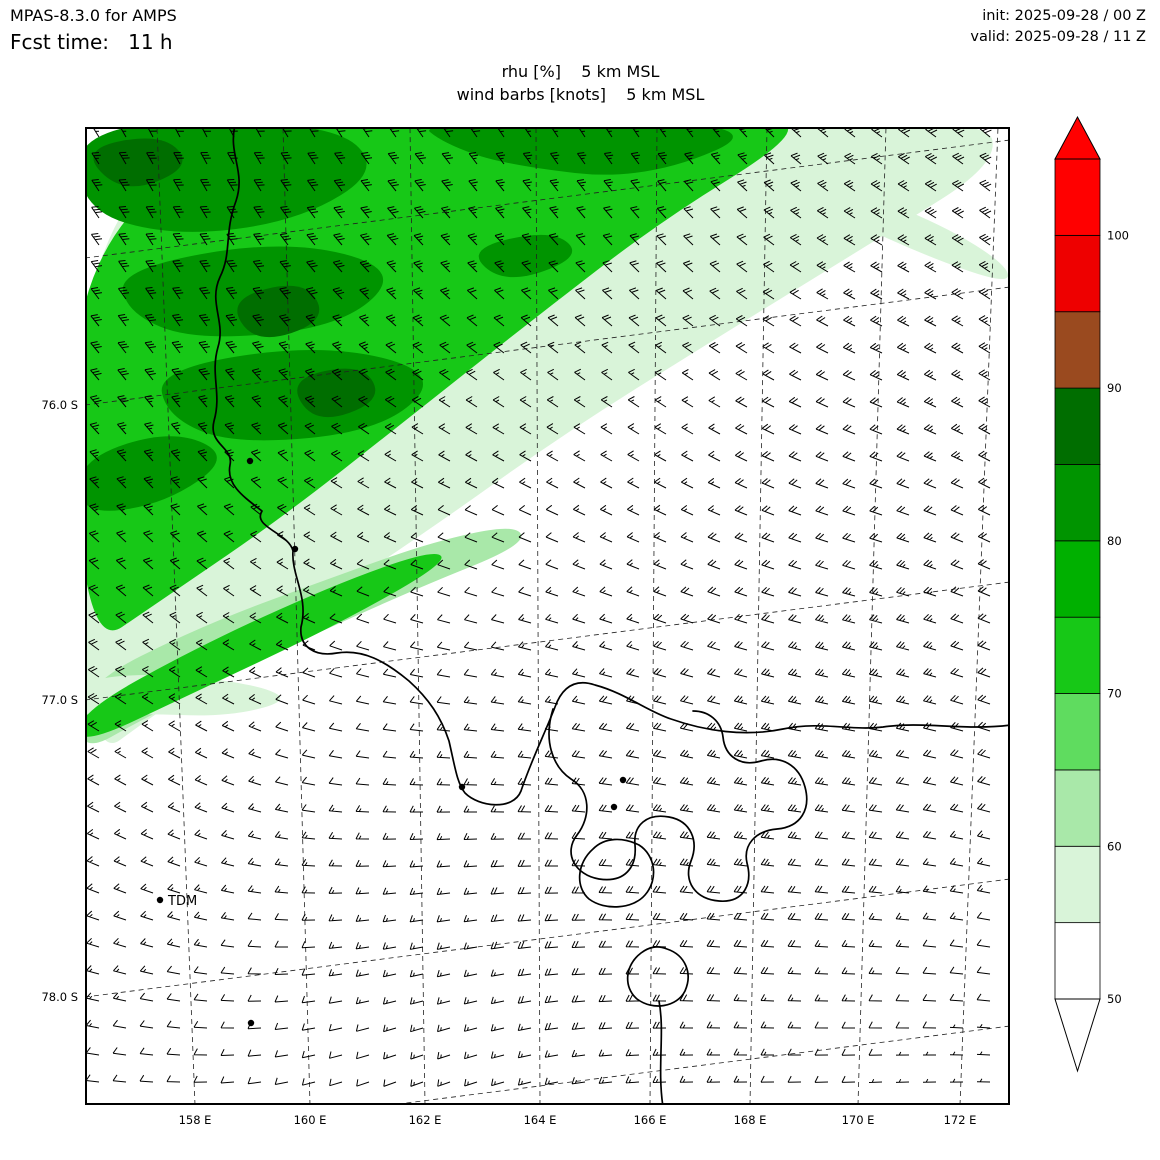 Image resolution: width=1160 pixels, height=1160 pixels. I want to click on forecast-time-label: Fcst time: 11 h, so click(91, 42).